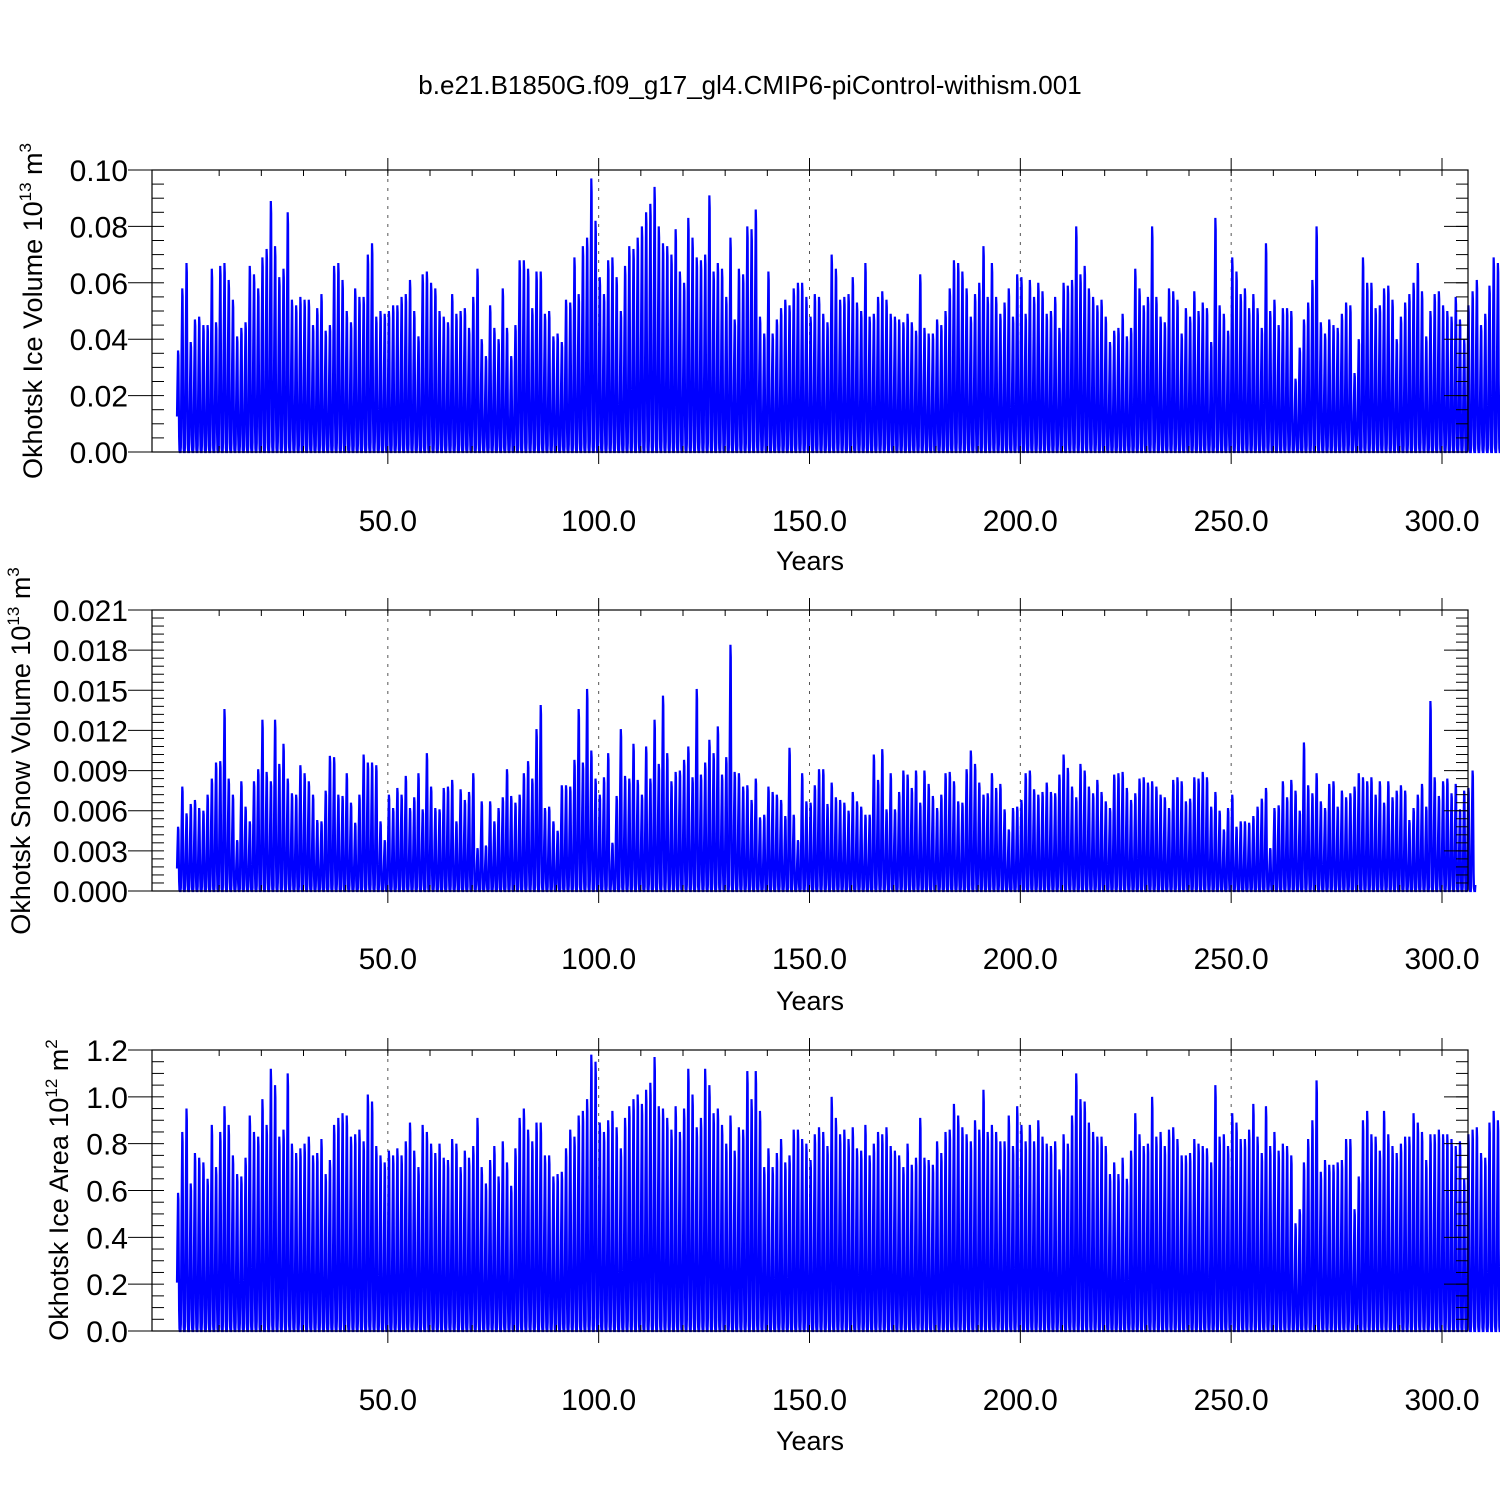 Image resolution: width=1500 pixels, height=1500 pixels. I want to click on y-tick-label: 0.10, so click(99, 171).